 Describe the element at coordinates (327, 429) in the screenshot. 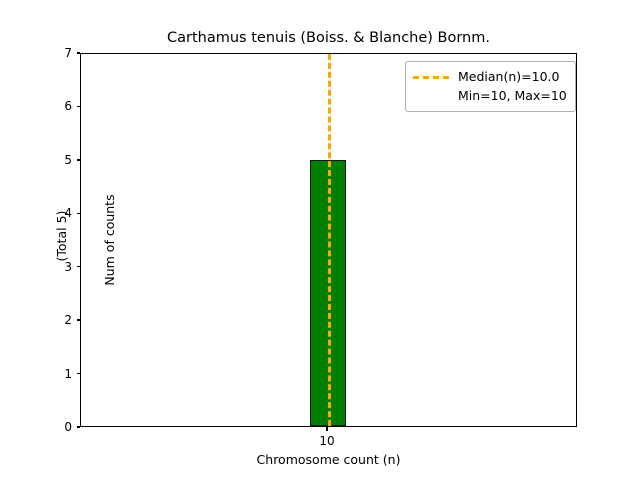

I see `x-tickmark` at that location.